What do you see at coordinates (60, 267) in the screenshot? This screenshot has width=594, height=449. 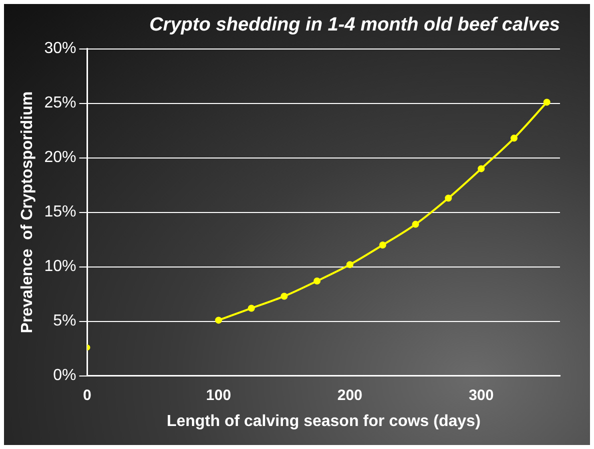 I see `y-tick-label: 10%` at bounding box center [60, 267].